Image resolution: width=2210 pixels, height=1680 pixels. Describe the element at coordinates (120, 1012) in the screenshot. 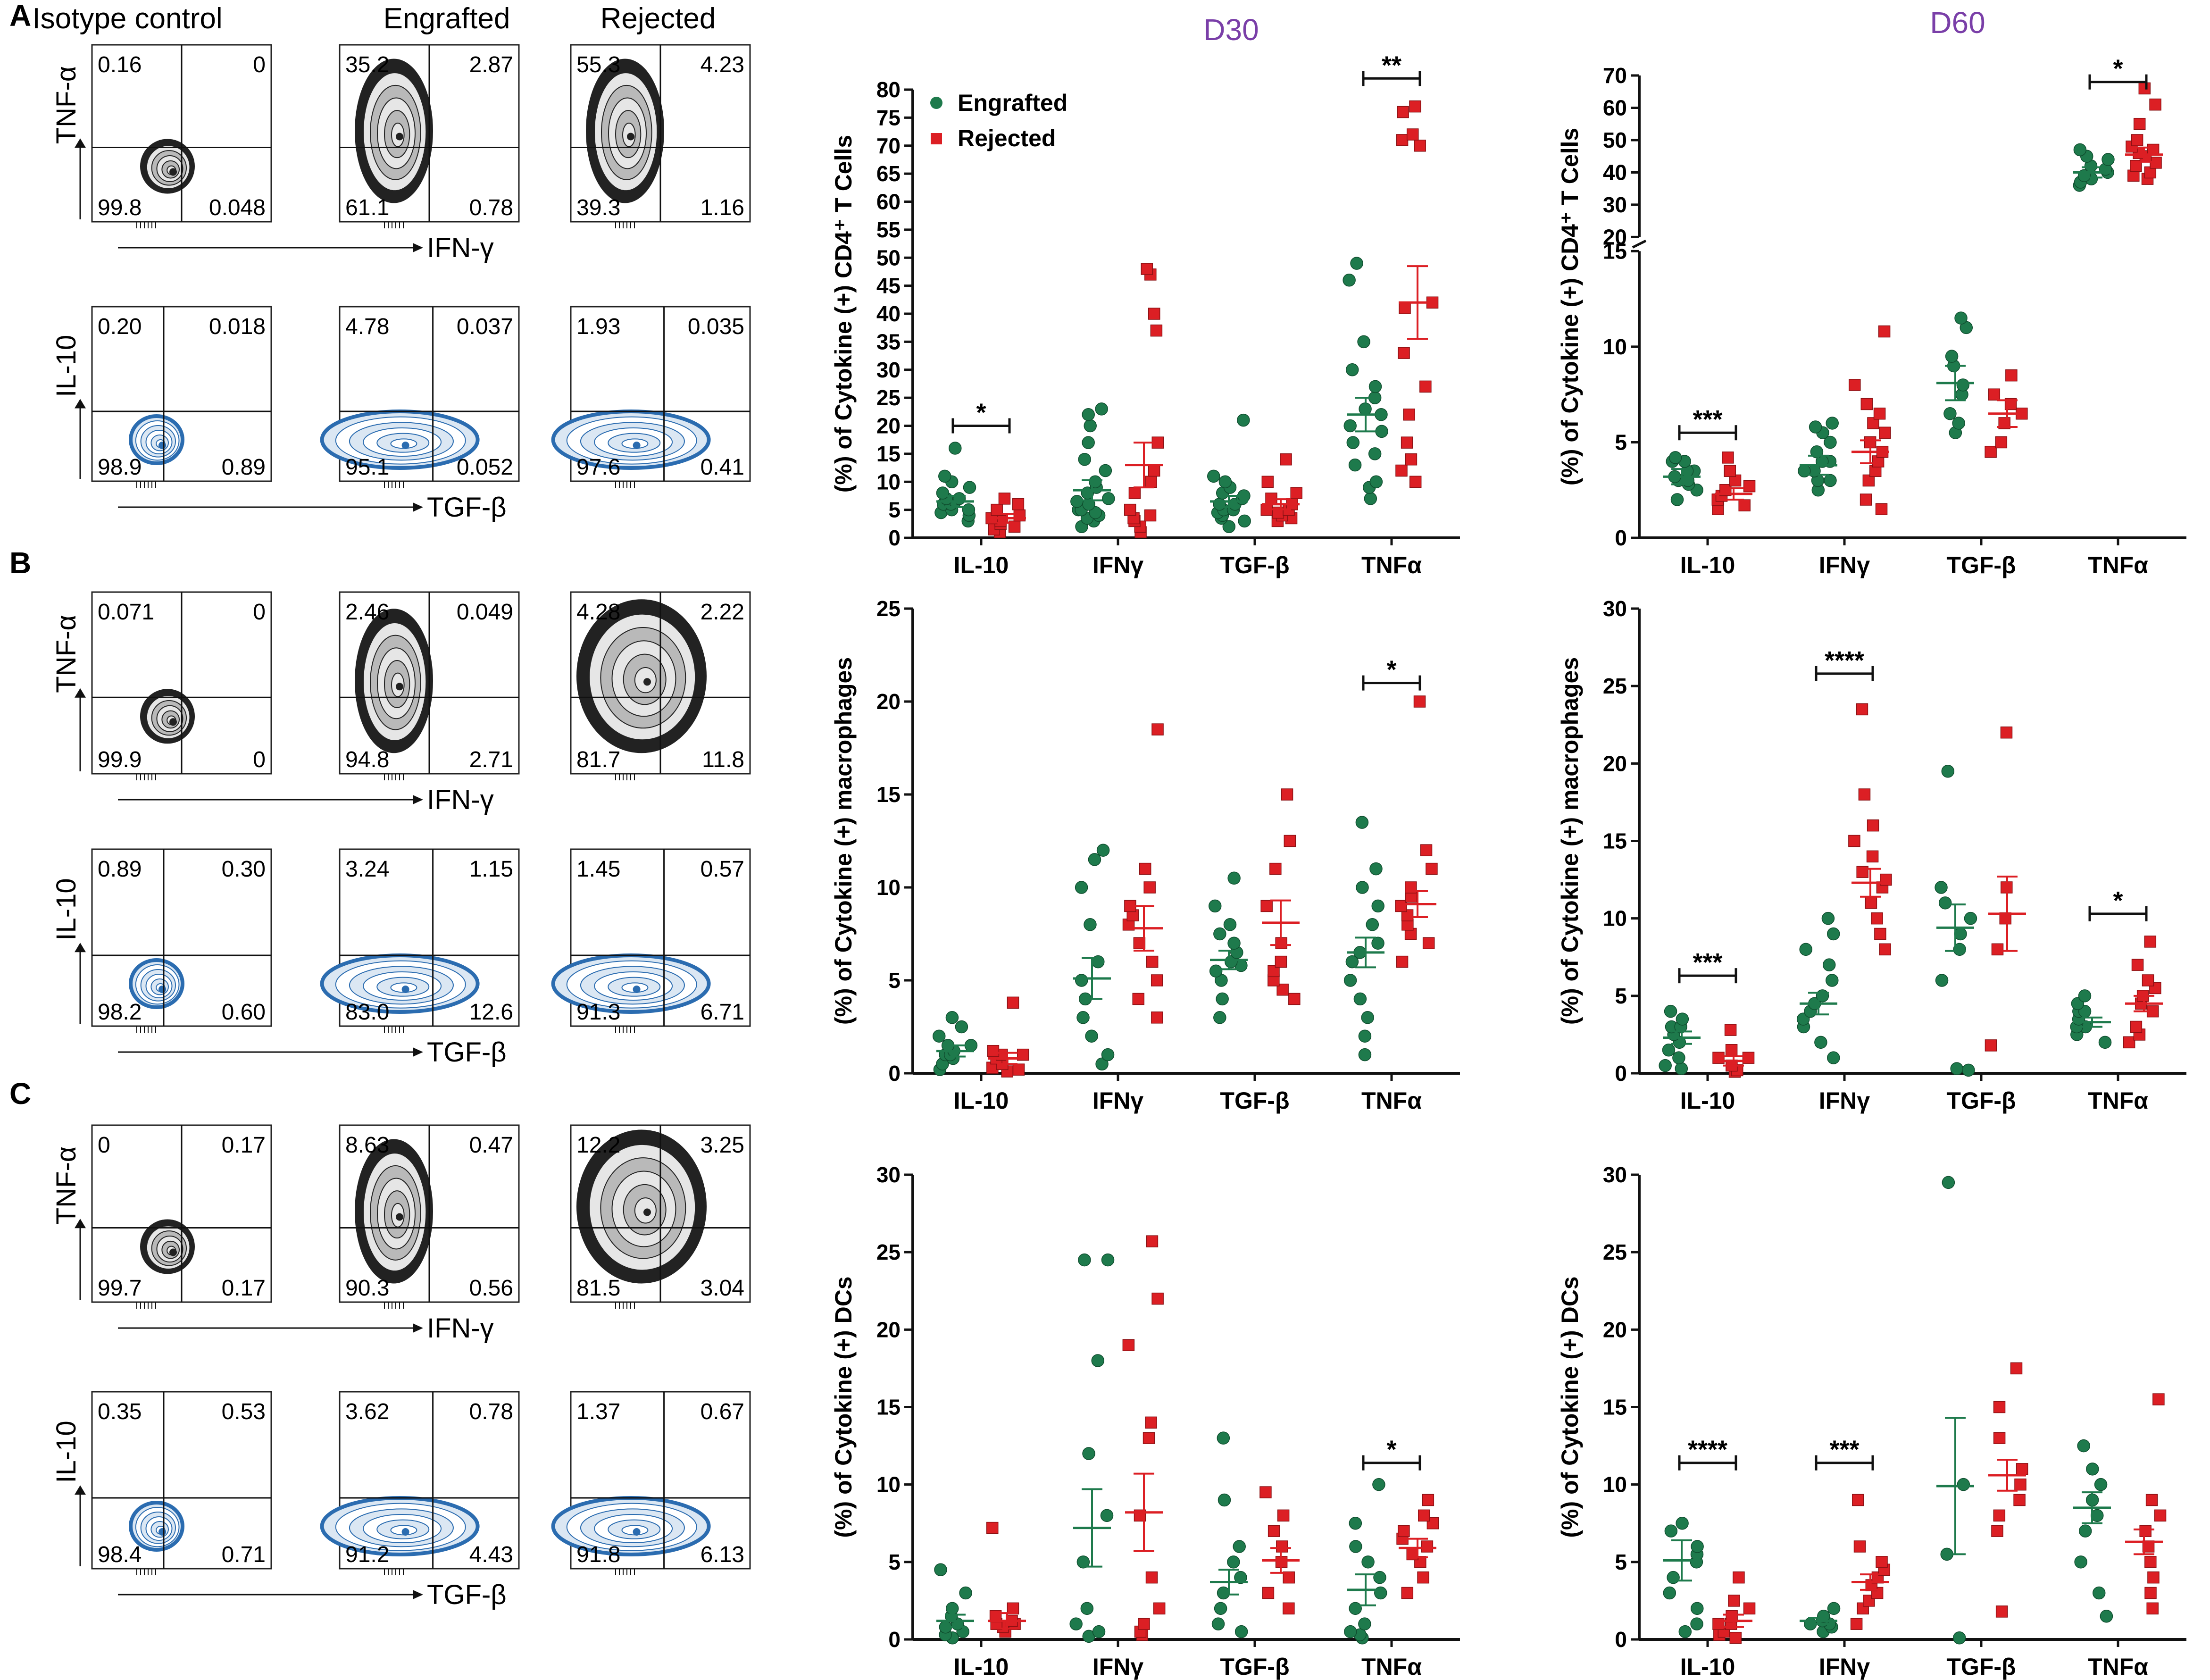

I see `flow-quadrant-lower-left: 98.2` at that location.